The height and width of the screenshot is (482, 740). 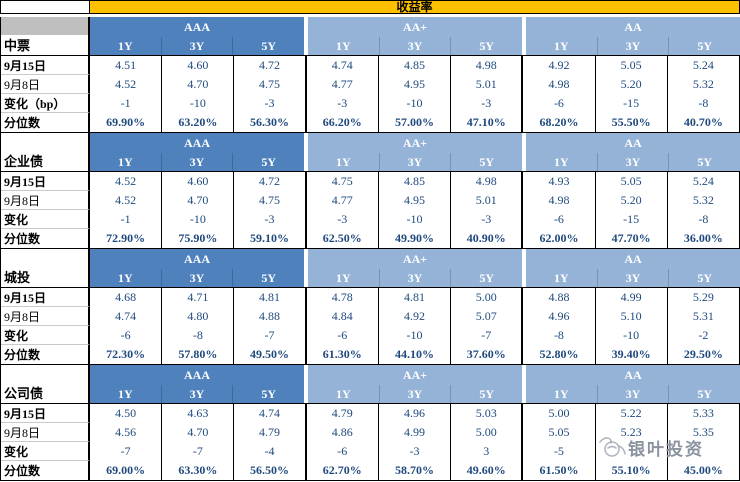 I want to click on value-cell: 40.70%, so click(x=703, y=122).